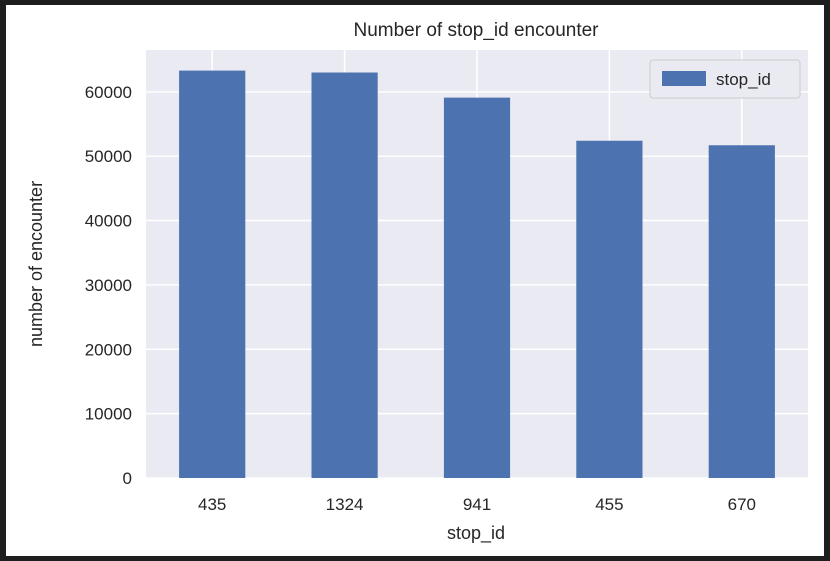 This screenshot has width=830, height=561. What do you see at coordinates (108, 221) in the screenshot?
I see `y-tick-label: 40000` at bounding box center [108, 221].